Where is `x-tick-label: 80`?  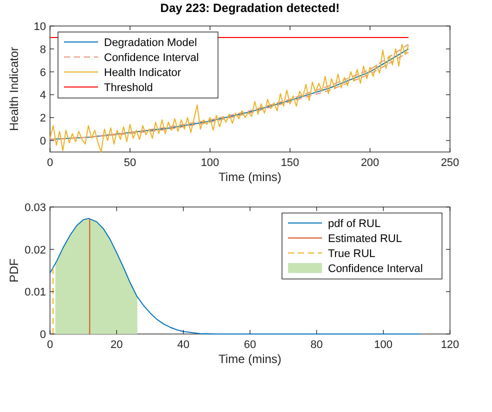 x-tick-label: 80 is located at coordinates (316, 345).